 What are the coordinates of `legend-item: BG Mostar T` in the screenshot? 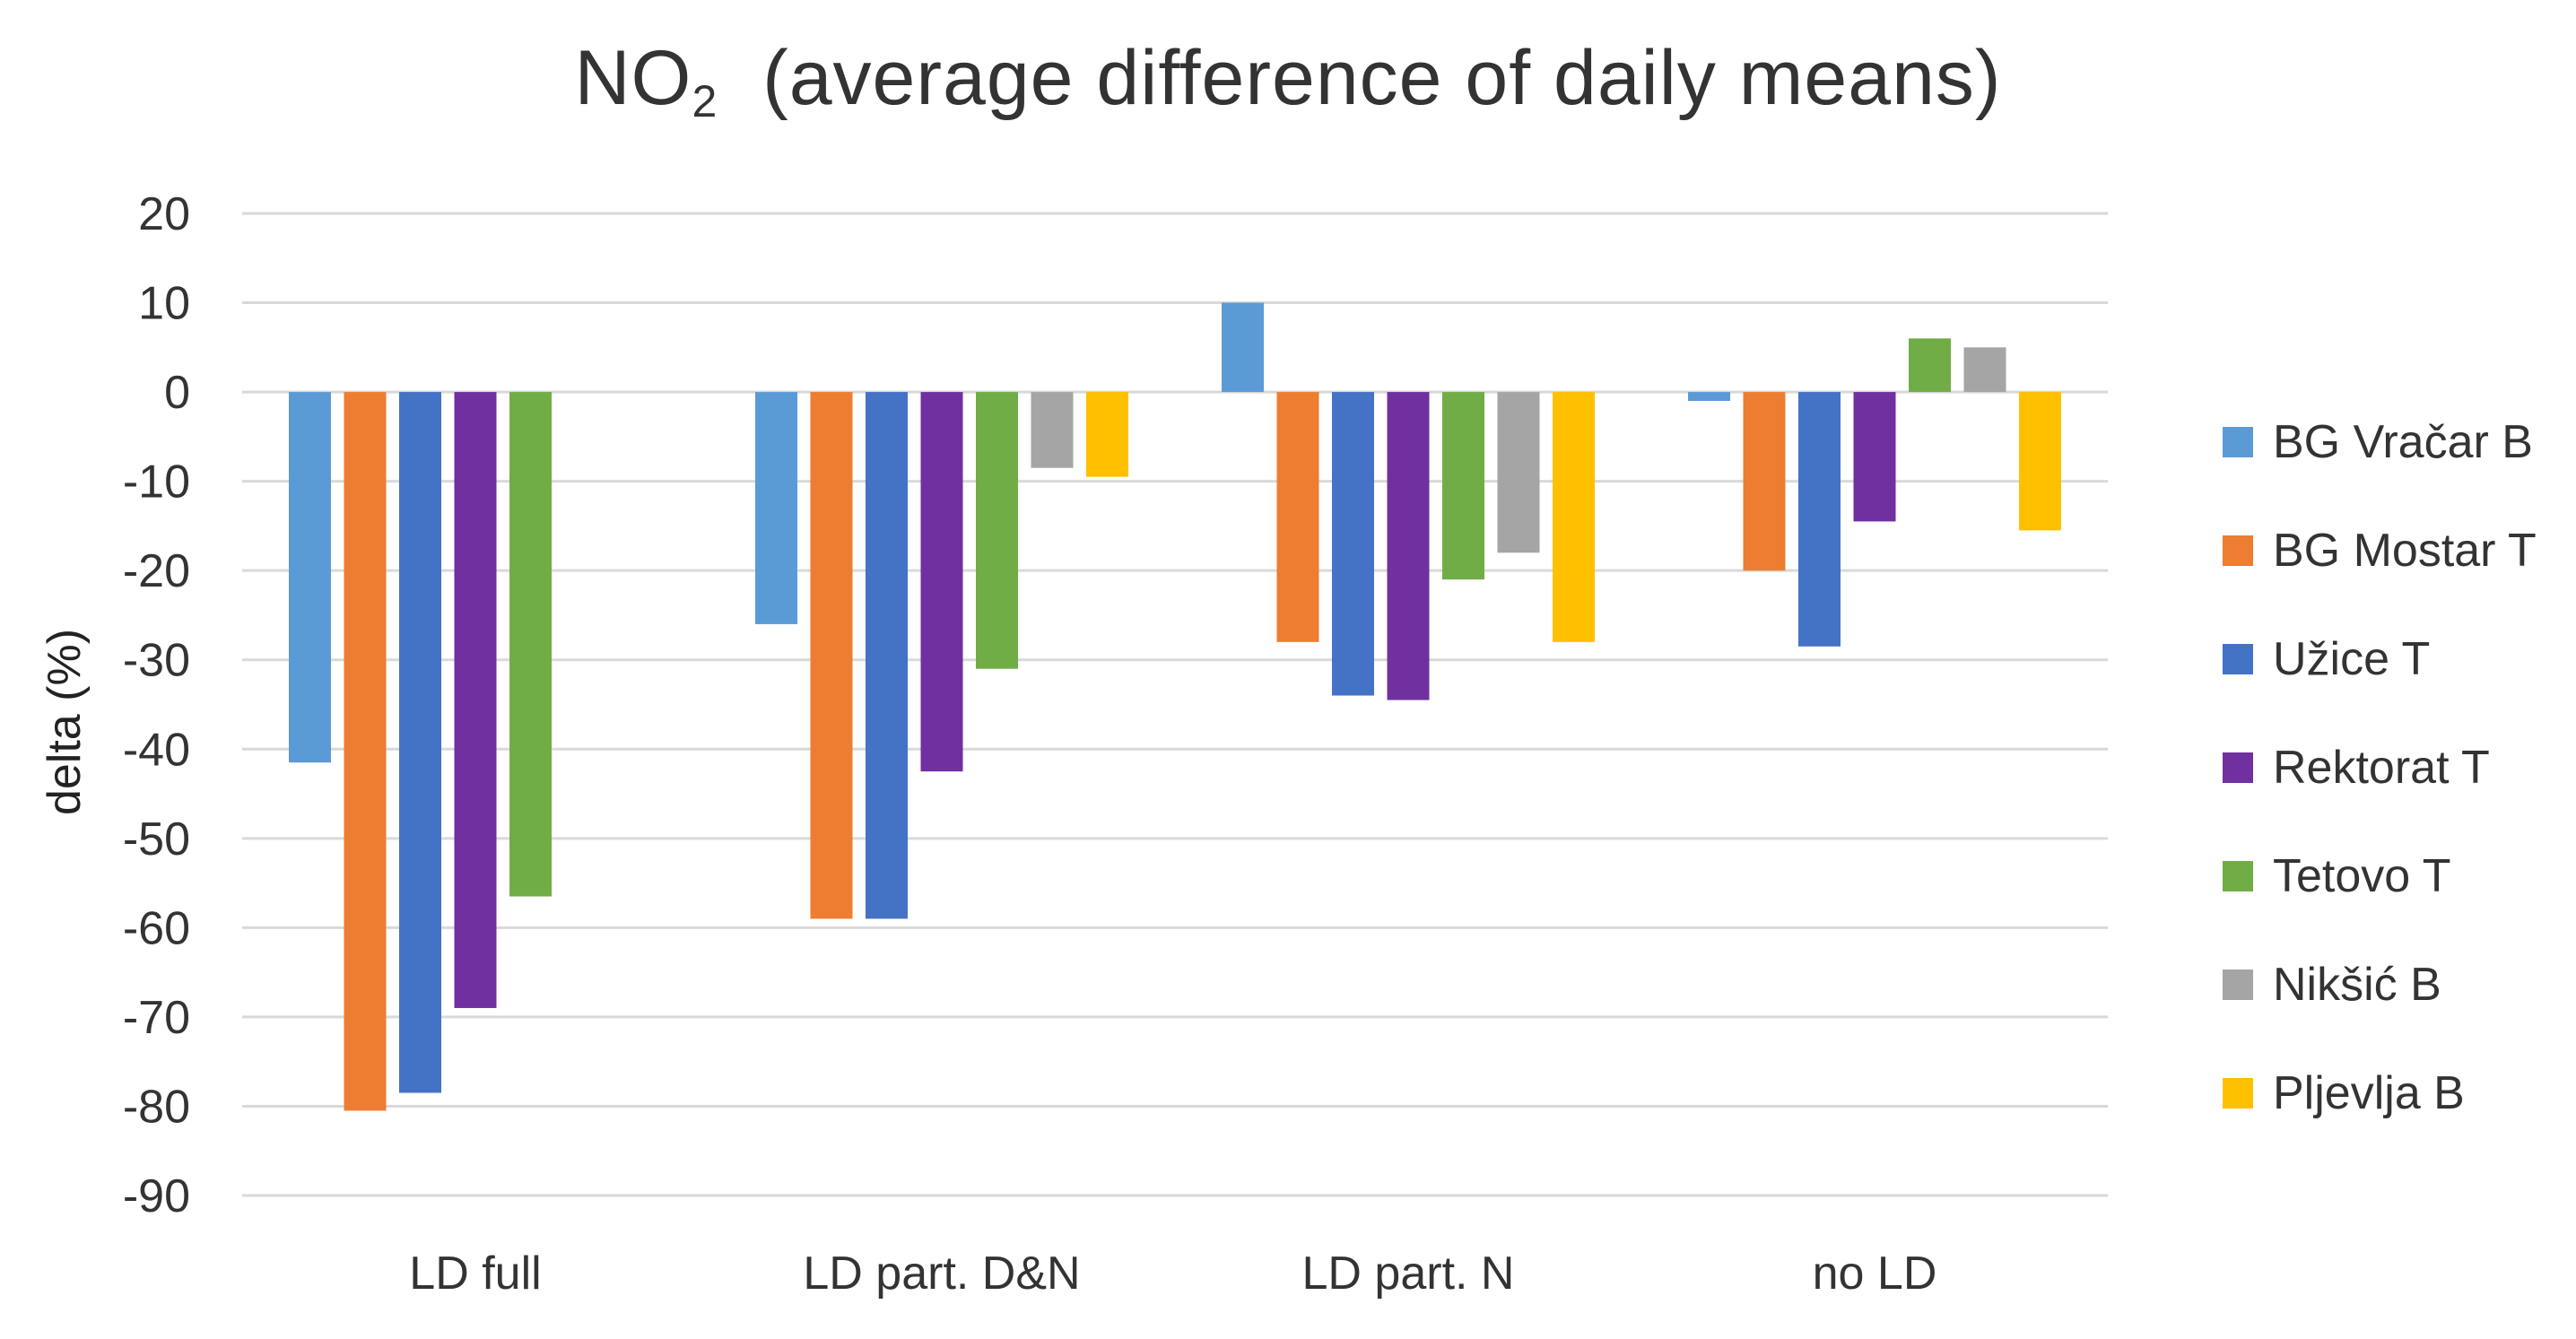 It's located at (2380, 550).